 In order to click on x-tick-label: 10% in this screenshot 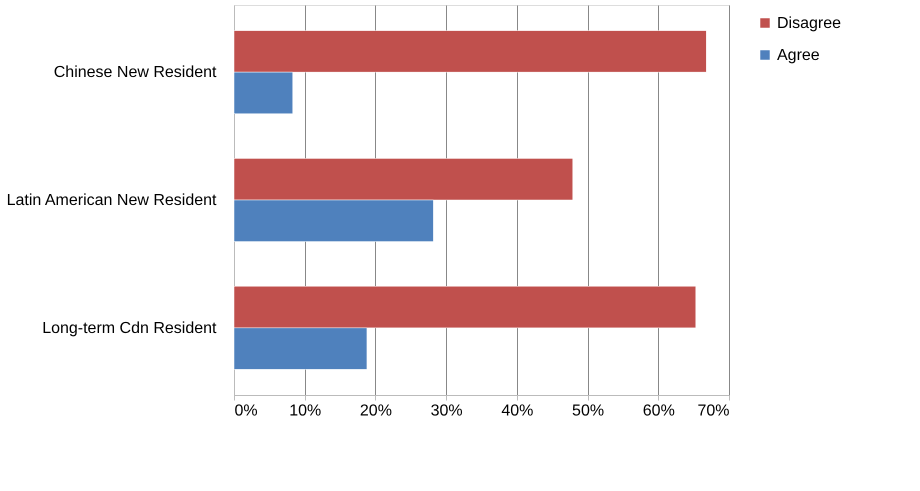, I will do `click(305, 411)`.